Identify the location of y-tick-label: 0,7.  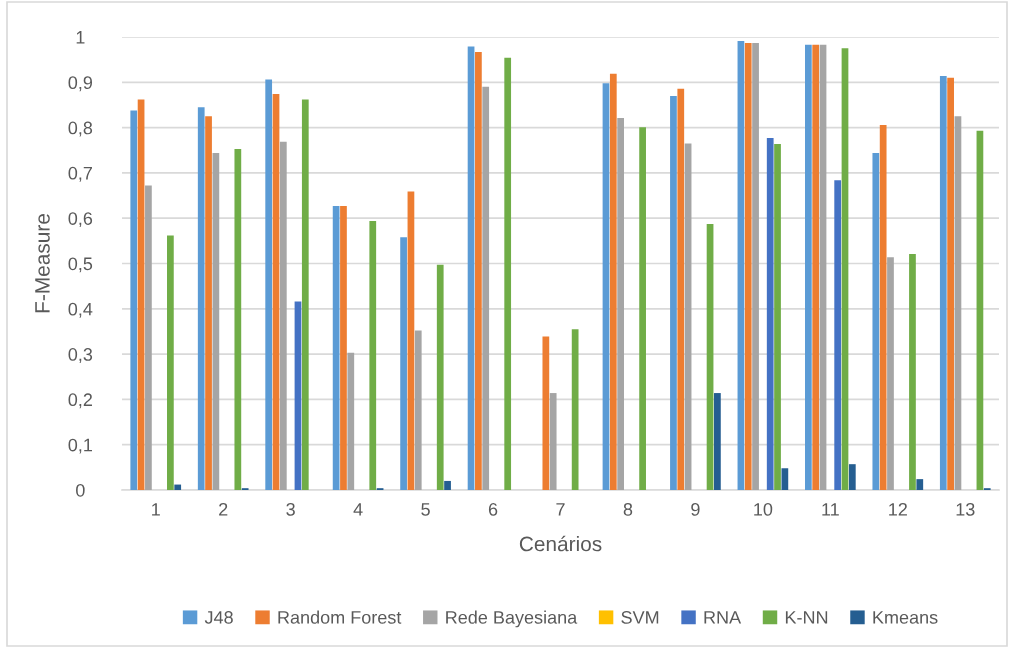
(80, 174).